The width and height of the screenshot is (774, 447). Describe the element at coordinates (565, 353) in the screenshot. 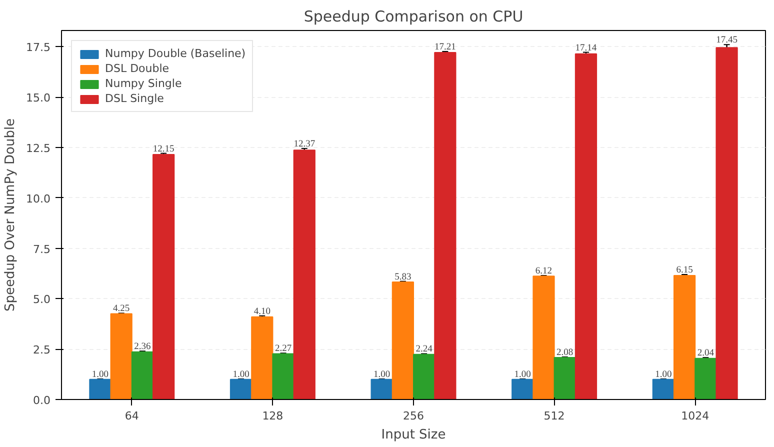

I see `data-label: 2.08` at that location.